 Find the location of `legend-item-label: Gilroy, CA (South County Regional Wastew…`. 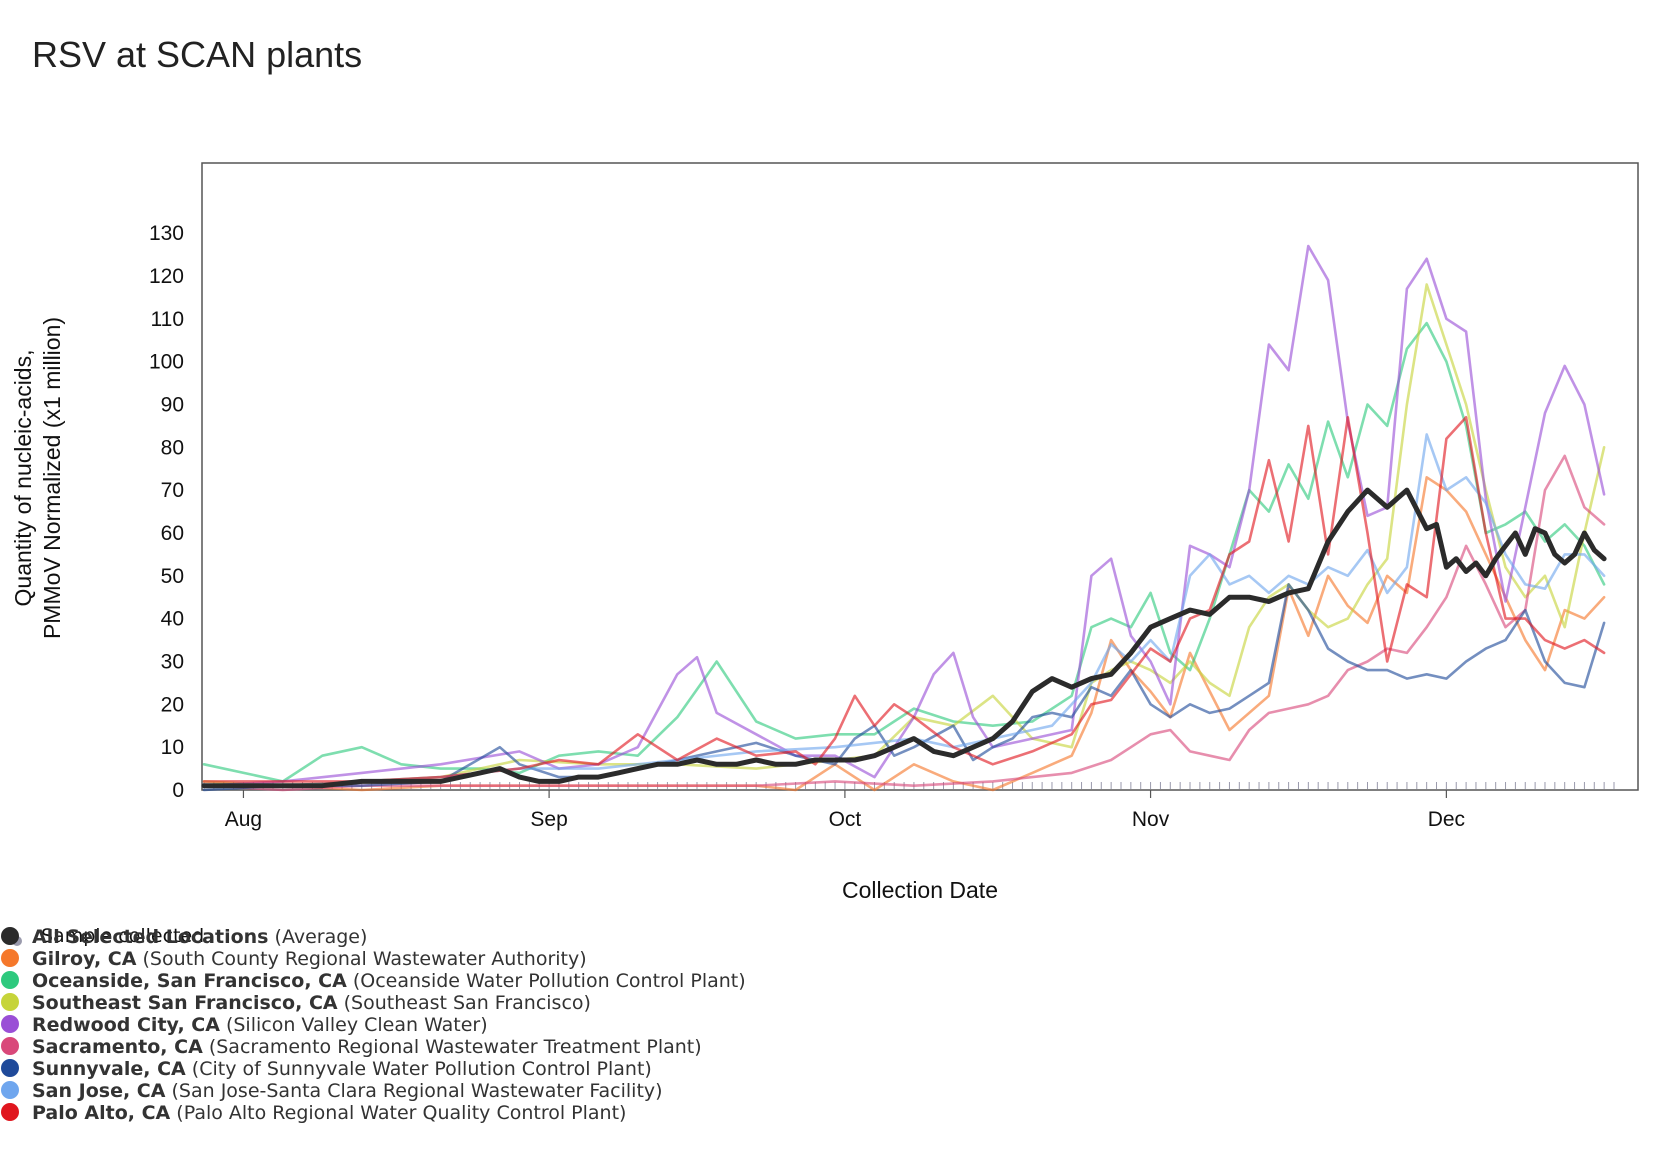

legend-item-label: Gilroy, CA (South County Regional Wastew… is located at coordinates (309, 959).